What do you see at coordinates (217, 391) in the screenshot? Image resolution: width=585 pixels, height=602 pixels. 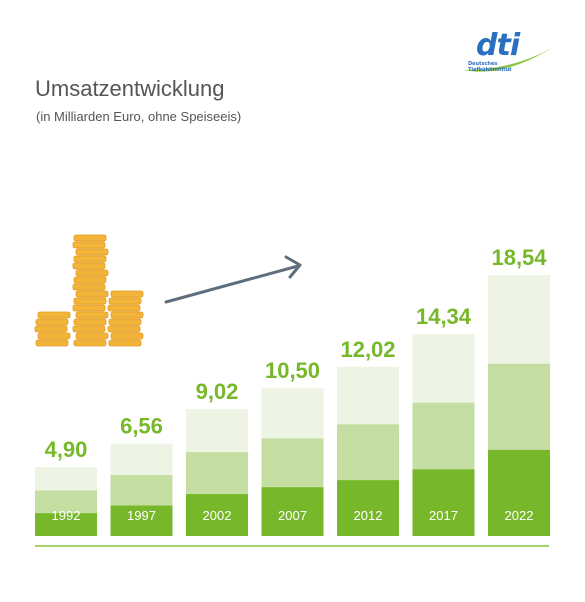 I see `data-label: 9,02` at bounding box center [217, 391].